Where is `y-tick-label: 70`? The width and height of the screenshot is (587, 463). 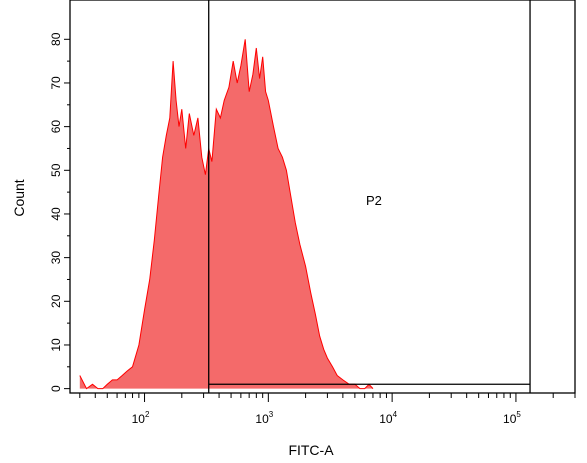 y-tick-label: 70 is located at coordinates (56, 83).